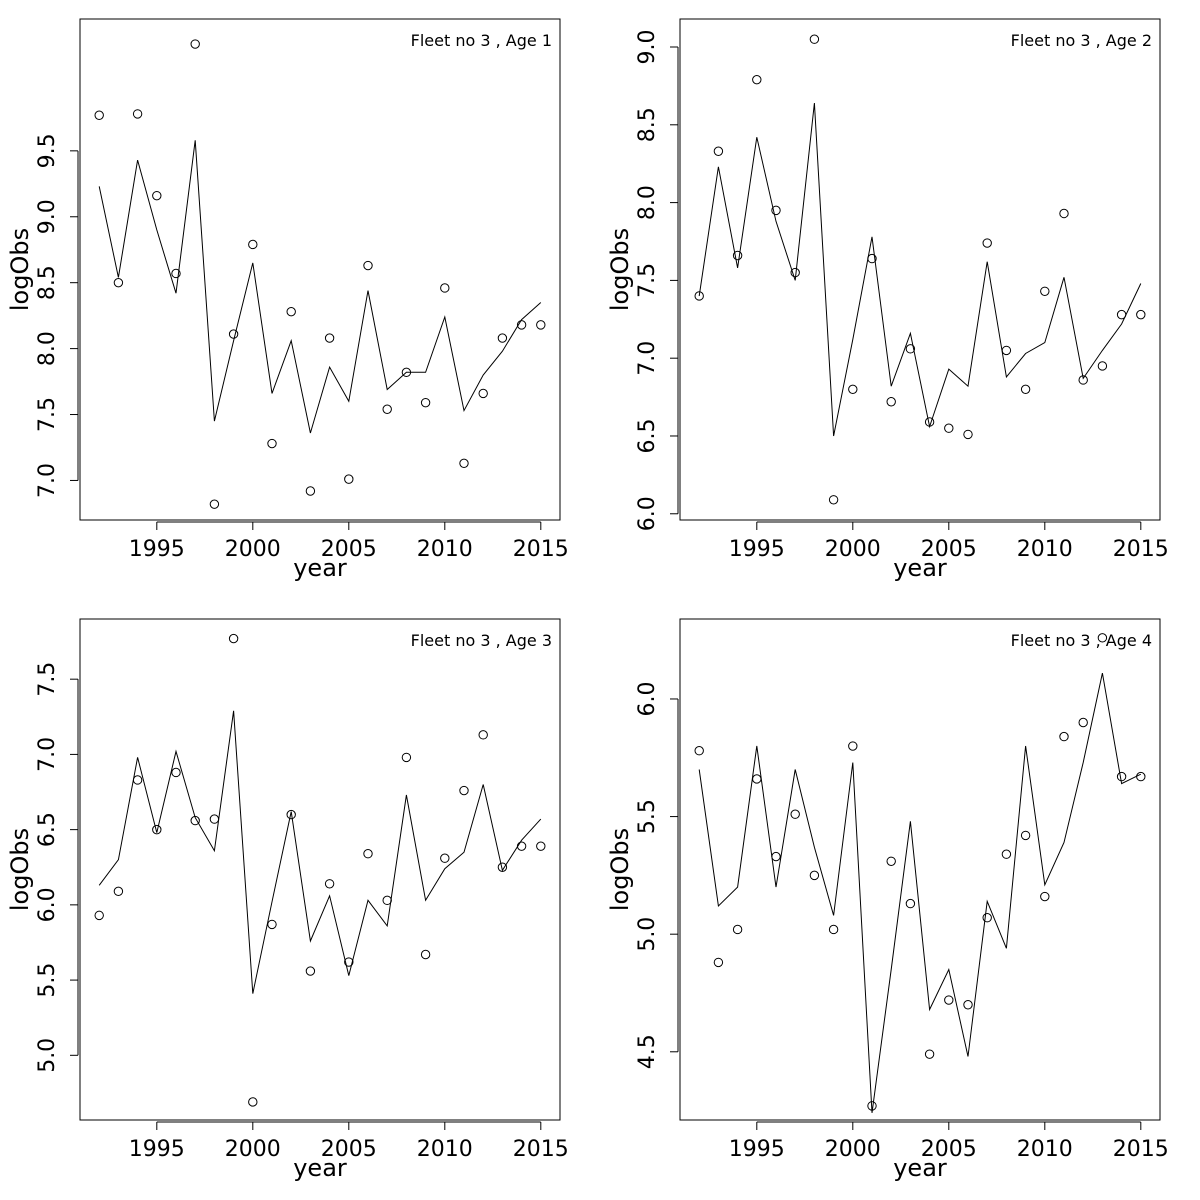  Describe the element at coordinates (47, 150) in the screenshot. I see `y-tick-label: 9.5` at that location.